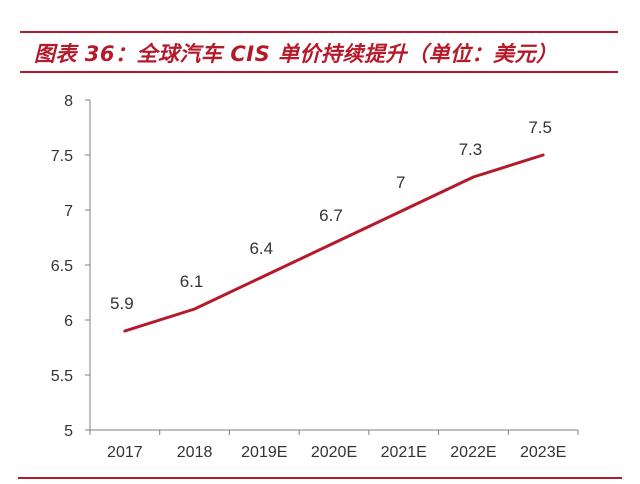  I want to click on y-tick-label: 6.5, so click(62, 266).